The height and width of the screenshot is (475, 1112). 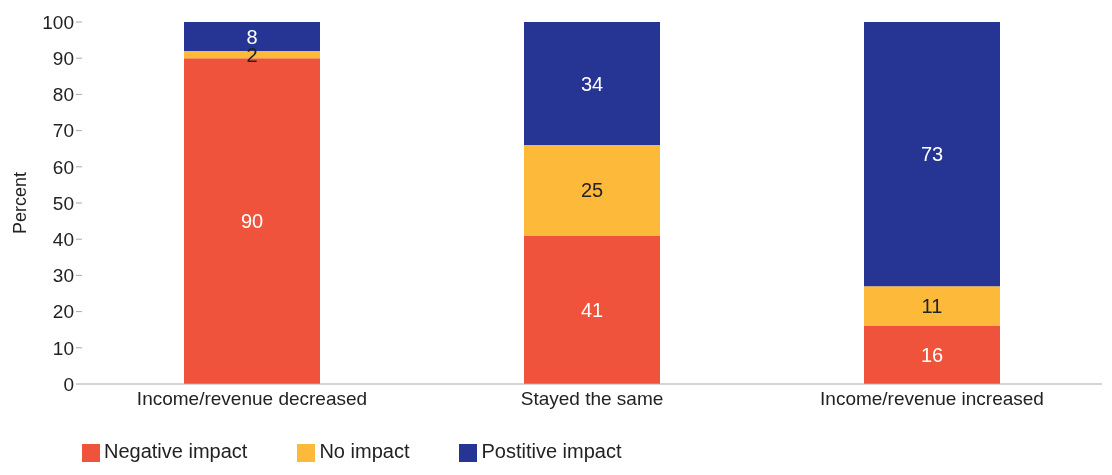 What do you see at coordinates (252, 399) in the screenshot?
I see `x-tick-label: Income/revenue decreased` at bounding box center [252, 399].